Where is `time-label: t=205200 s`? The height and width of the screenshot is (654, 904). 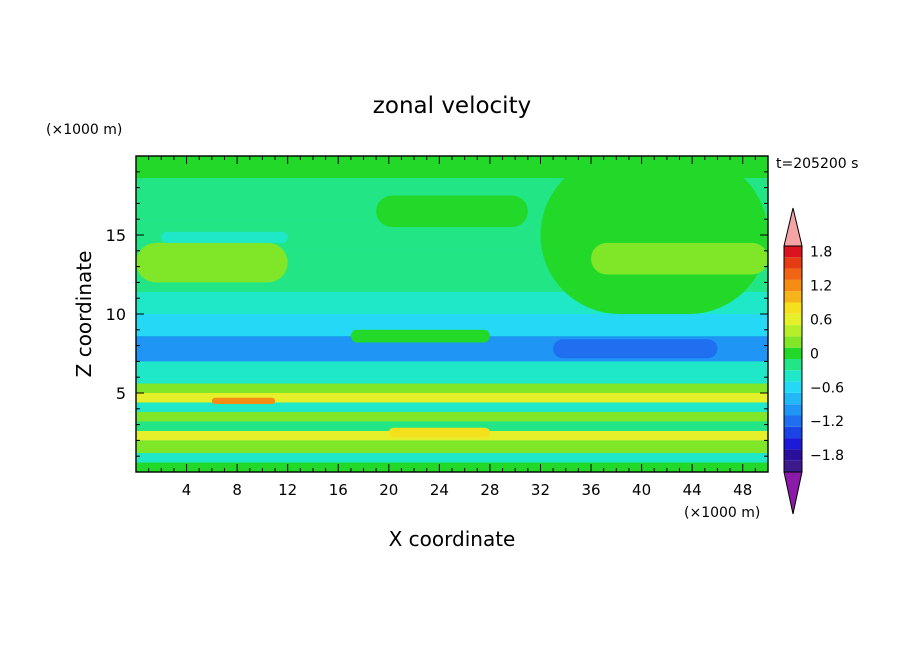 time-label: t=205200 s is located at coordinates (817, 164).